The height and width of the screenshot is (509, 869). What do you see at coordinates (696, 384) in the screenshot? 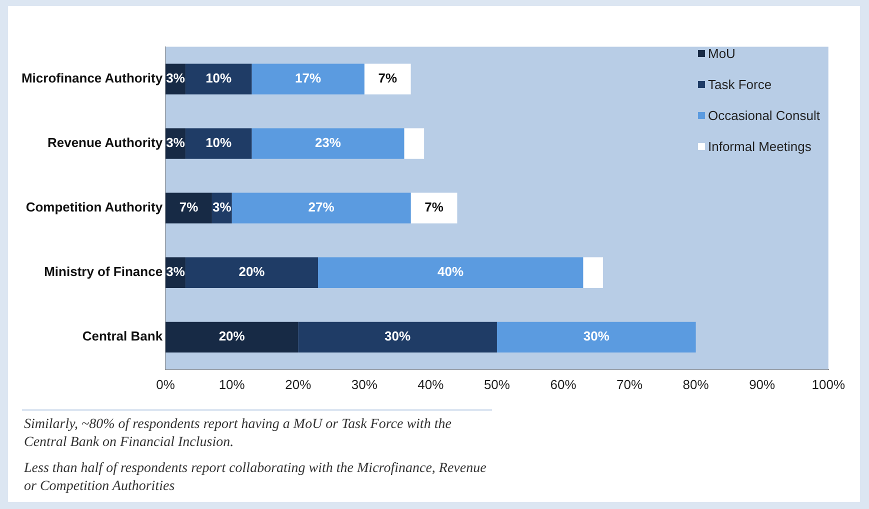
I see `x-tick-label: 80%` at bounding box center [696, 384].